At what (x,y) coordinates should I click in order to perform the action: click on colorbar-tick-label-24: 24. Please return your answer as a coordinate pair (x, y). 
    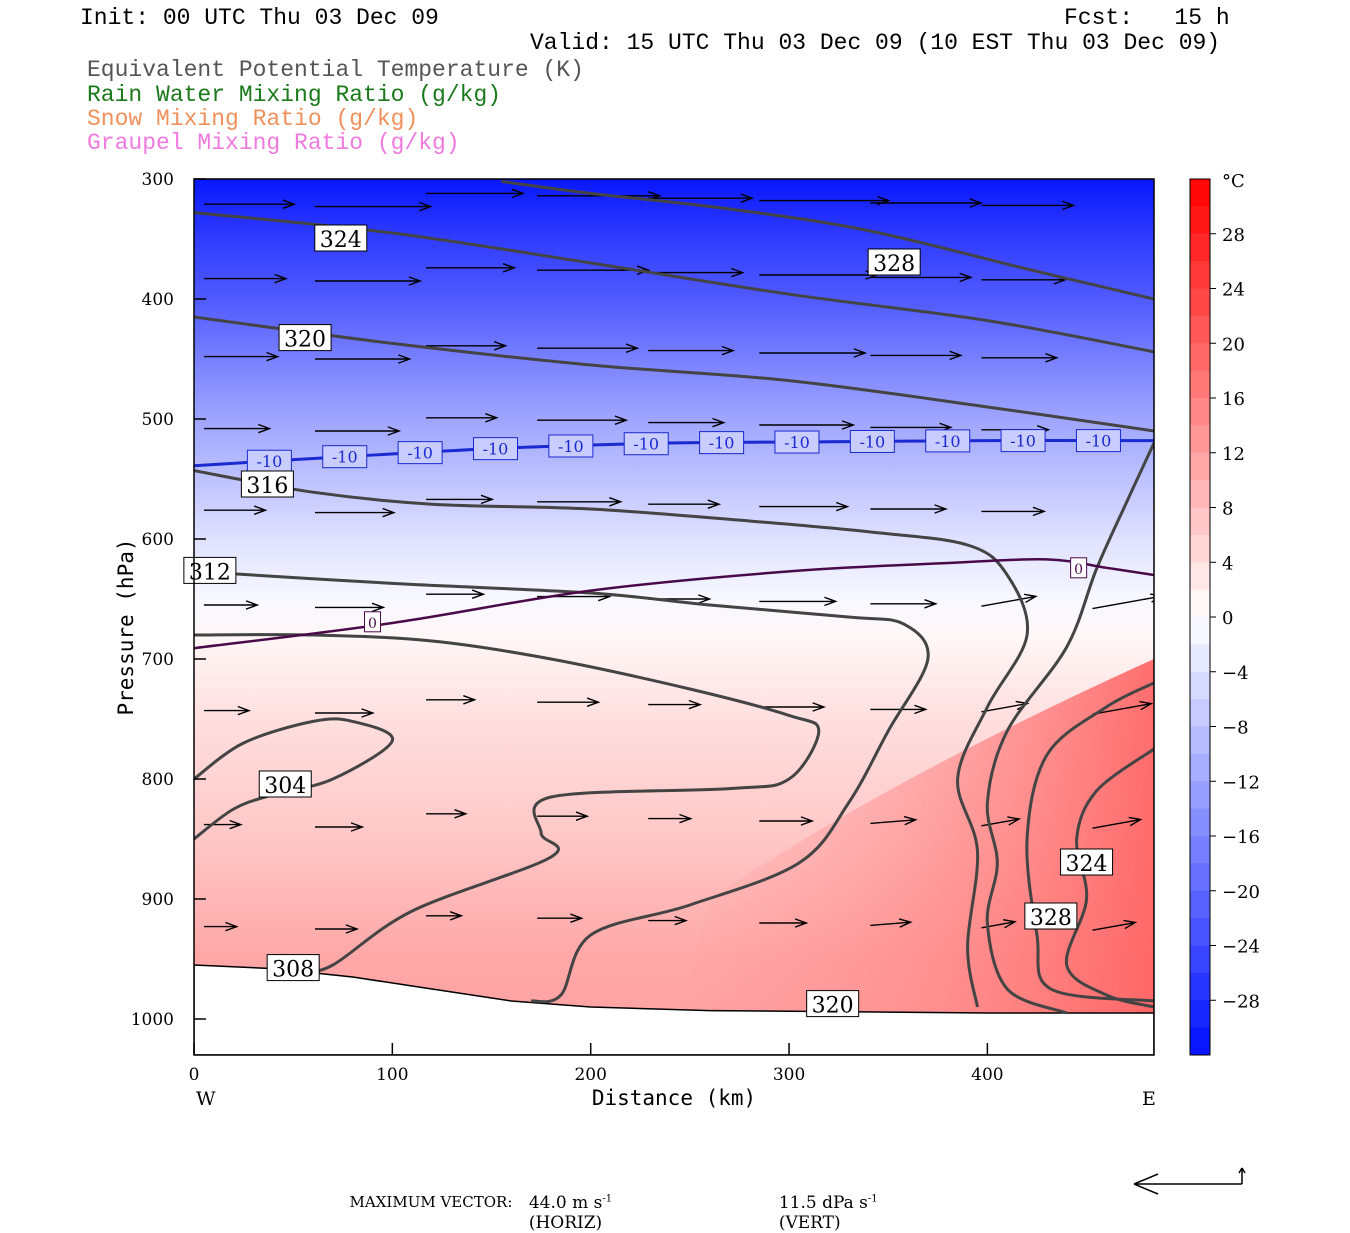
    Looking at the image, I should click on (1233, 290).